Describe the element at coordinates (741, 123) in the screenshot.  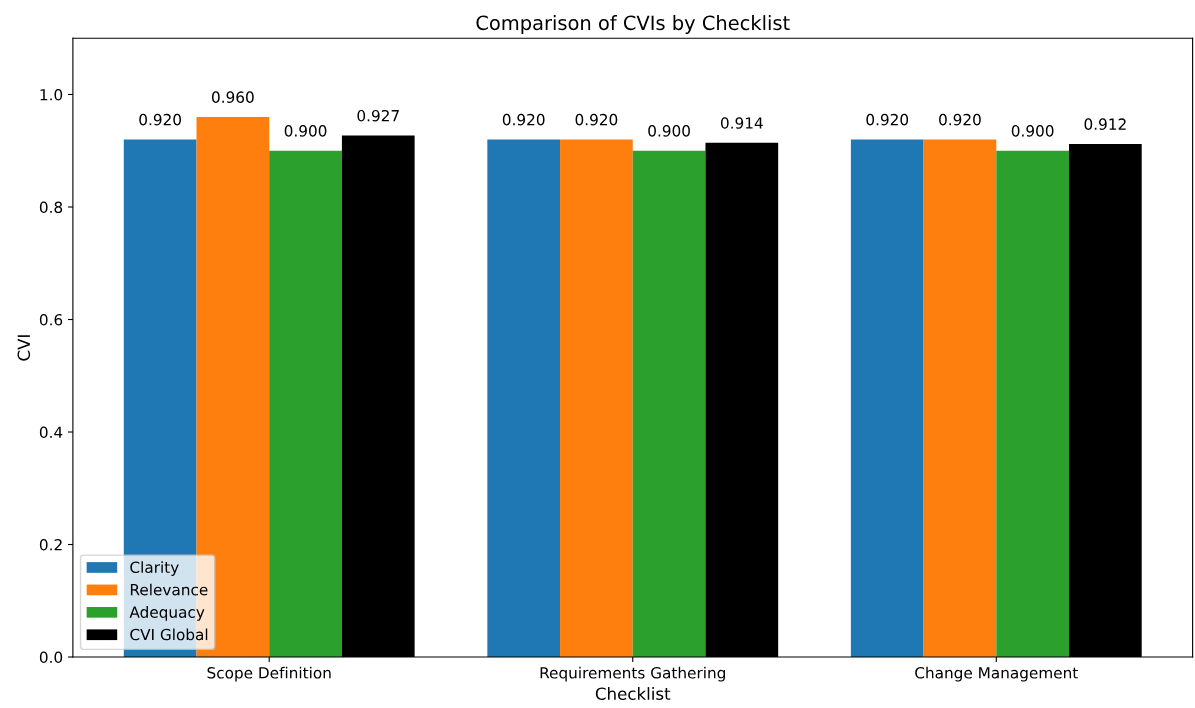
I see `data-label: 0.914` at that location.